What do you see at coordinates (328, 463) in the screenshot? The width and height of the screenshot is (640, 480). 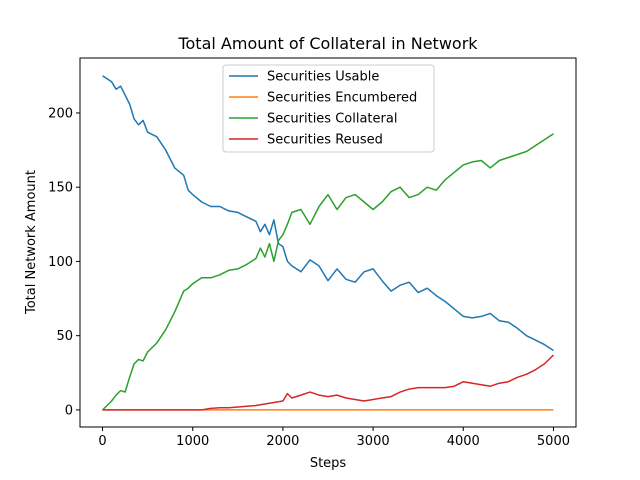 I see `x-axis-label: Steps` at bounding box center [328, 463].